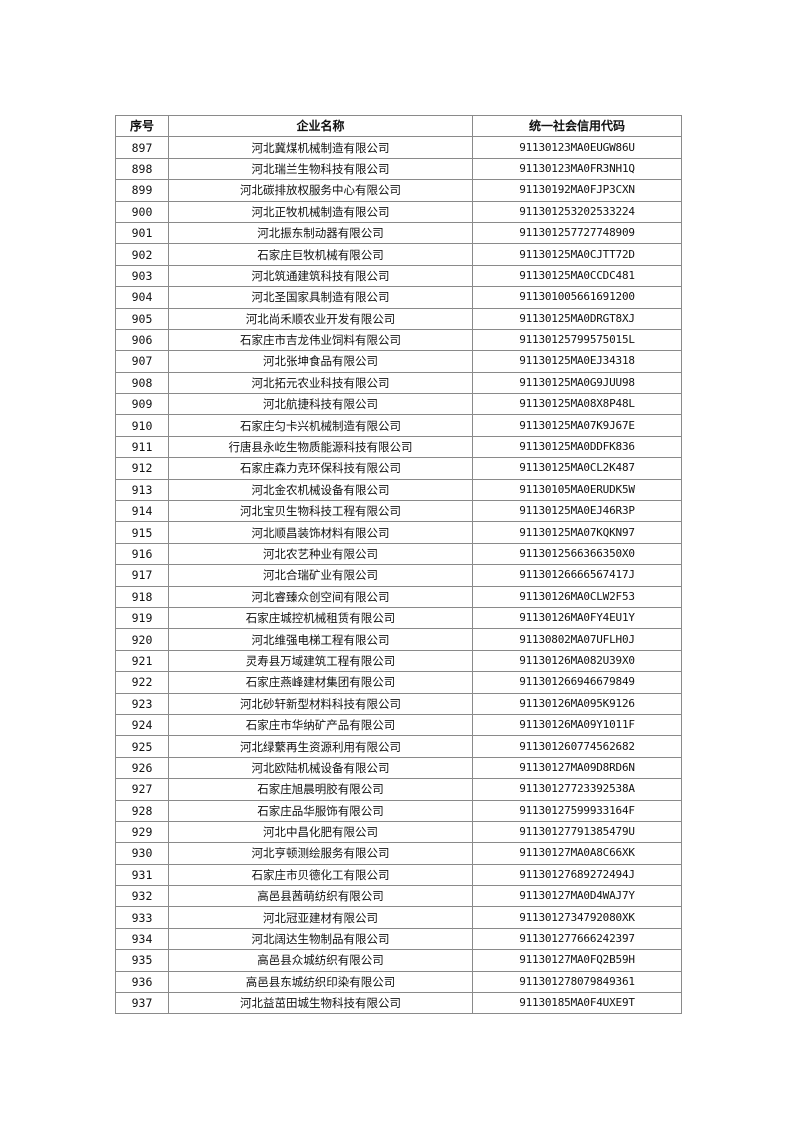 Image resolution: width=793 pixels, height=1122 pixels. Describe the element at coordinates (577, 468) in the screenshot. I see `credit-code-cell: 91130125MA0CL2K487` at that location.